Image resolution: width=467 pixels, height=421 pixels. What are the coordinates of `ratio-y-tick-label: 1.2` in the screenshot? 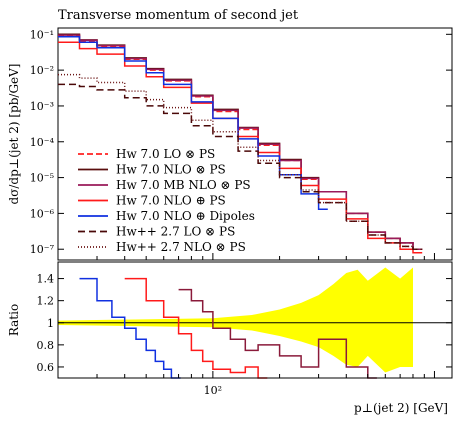 It's located at (46, 301).